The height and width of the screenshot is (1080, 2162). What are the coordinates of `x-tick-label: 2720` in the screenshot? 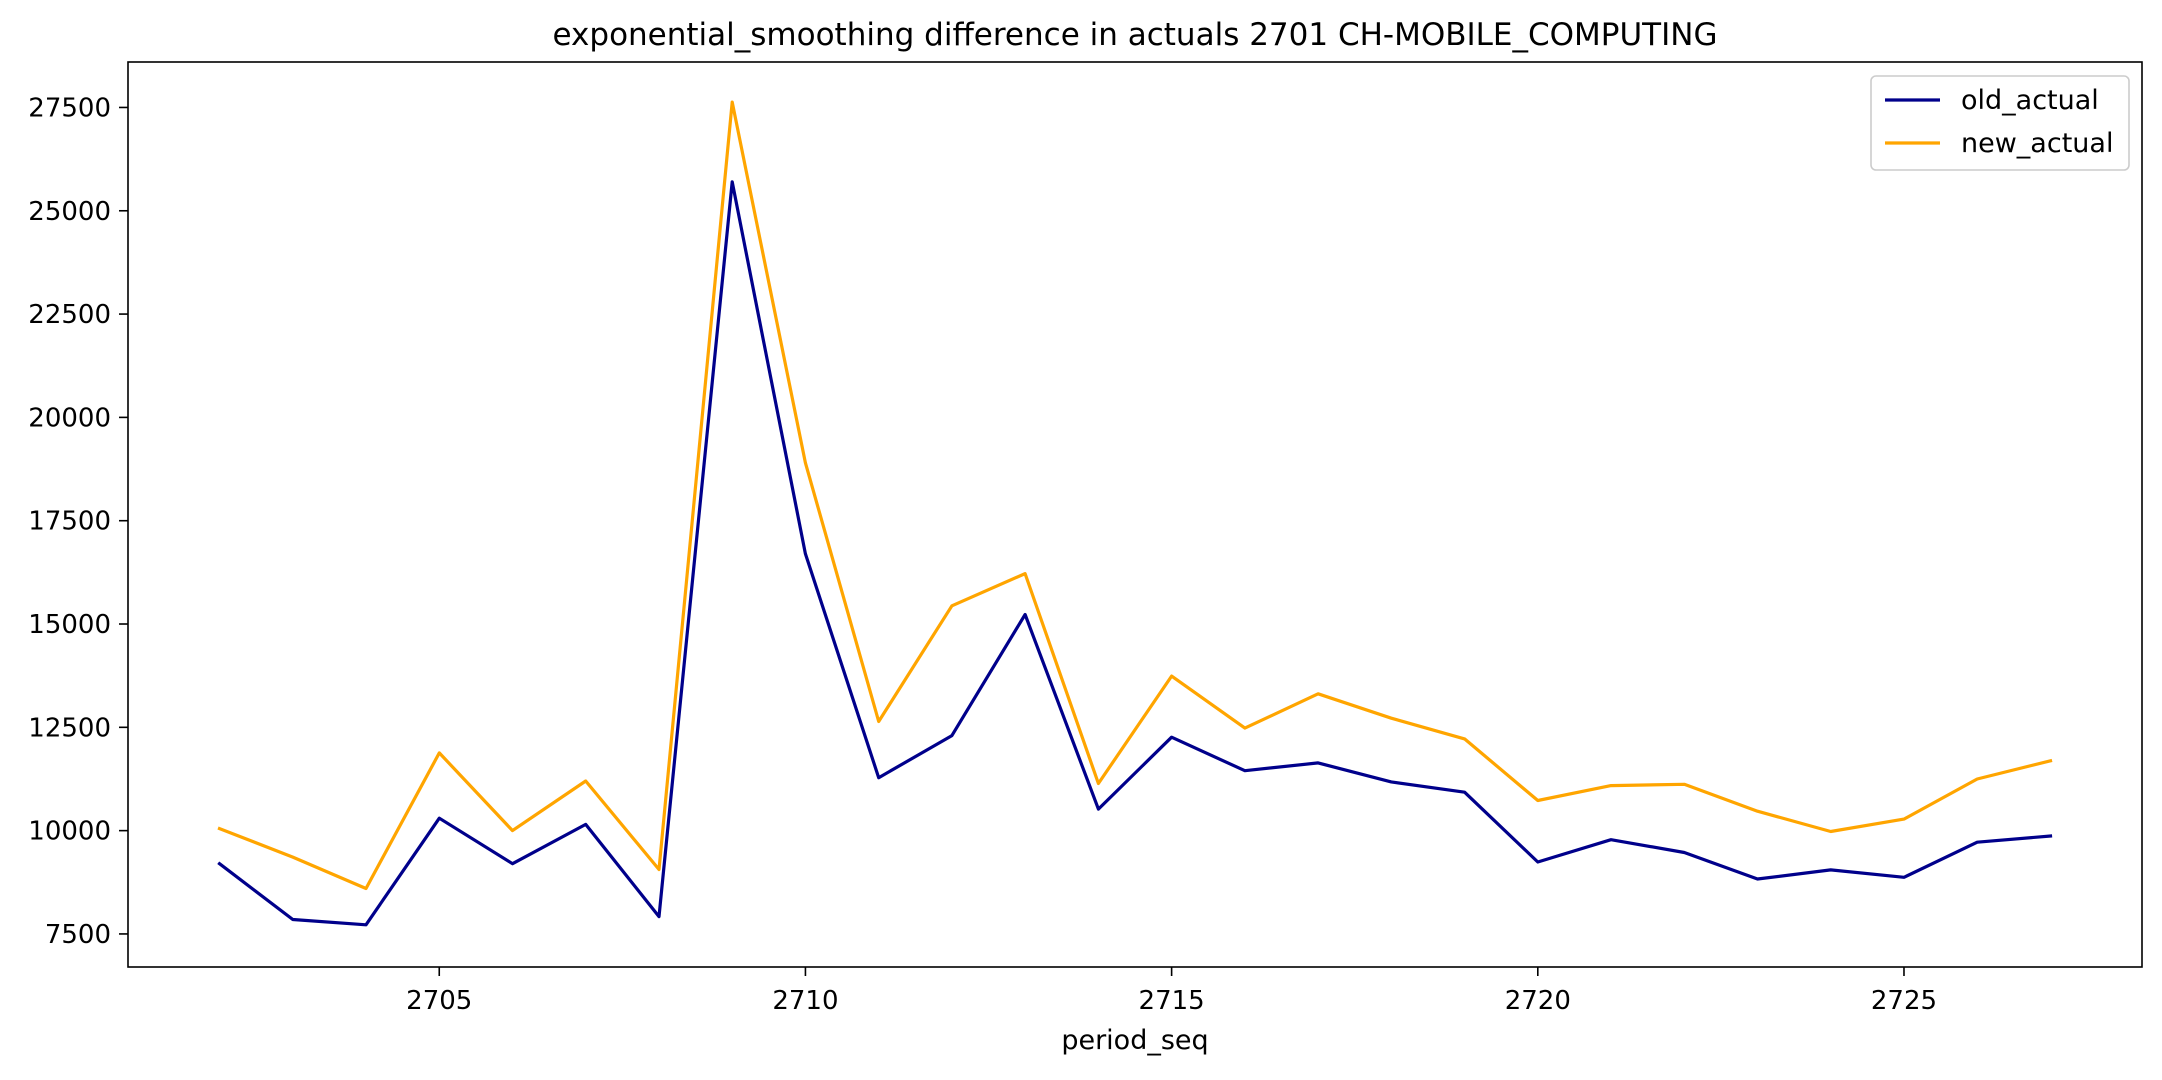 It's located at (1538, 1001).